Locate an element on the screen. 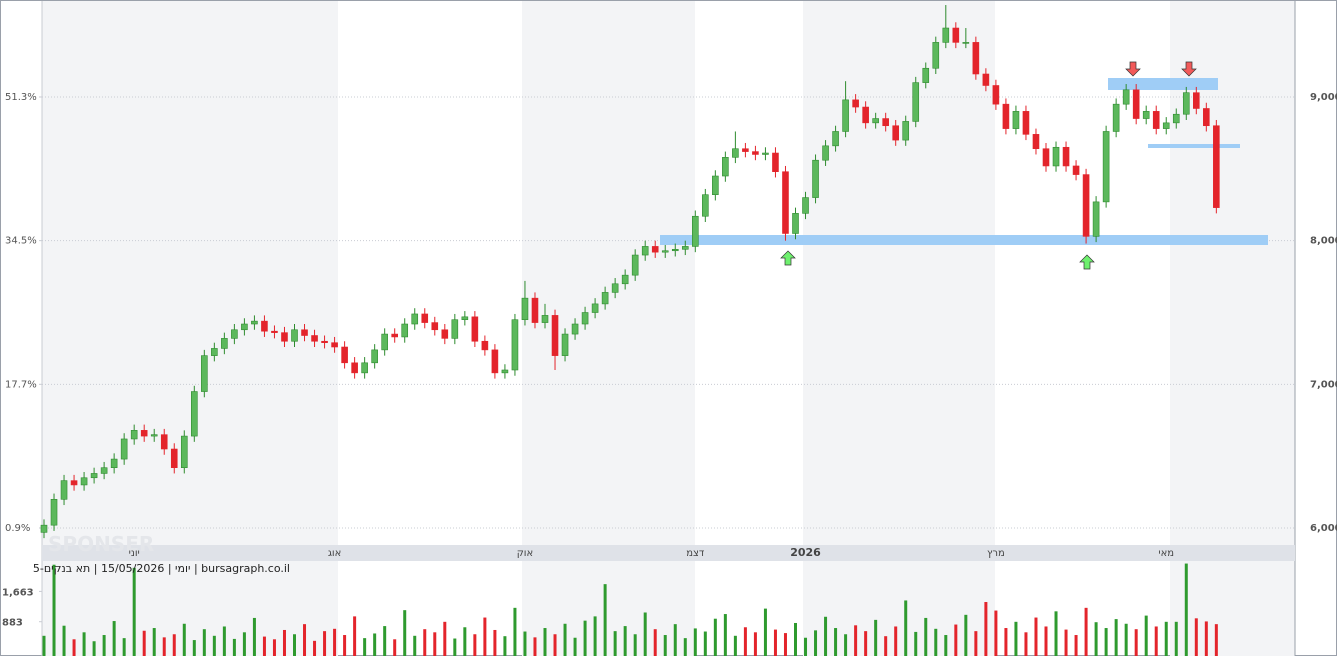 The width and height of the screenshot is (1337, 656). x-tick-label: 2026 is located at coordinates (805, 552).